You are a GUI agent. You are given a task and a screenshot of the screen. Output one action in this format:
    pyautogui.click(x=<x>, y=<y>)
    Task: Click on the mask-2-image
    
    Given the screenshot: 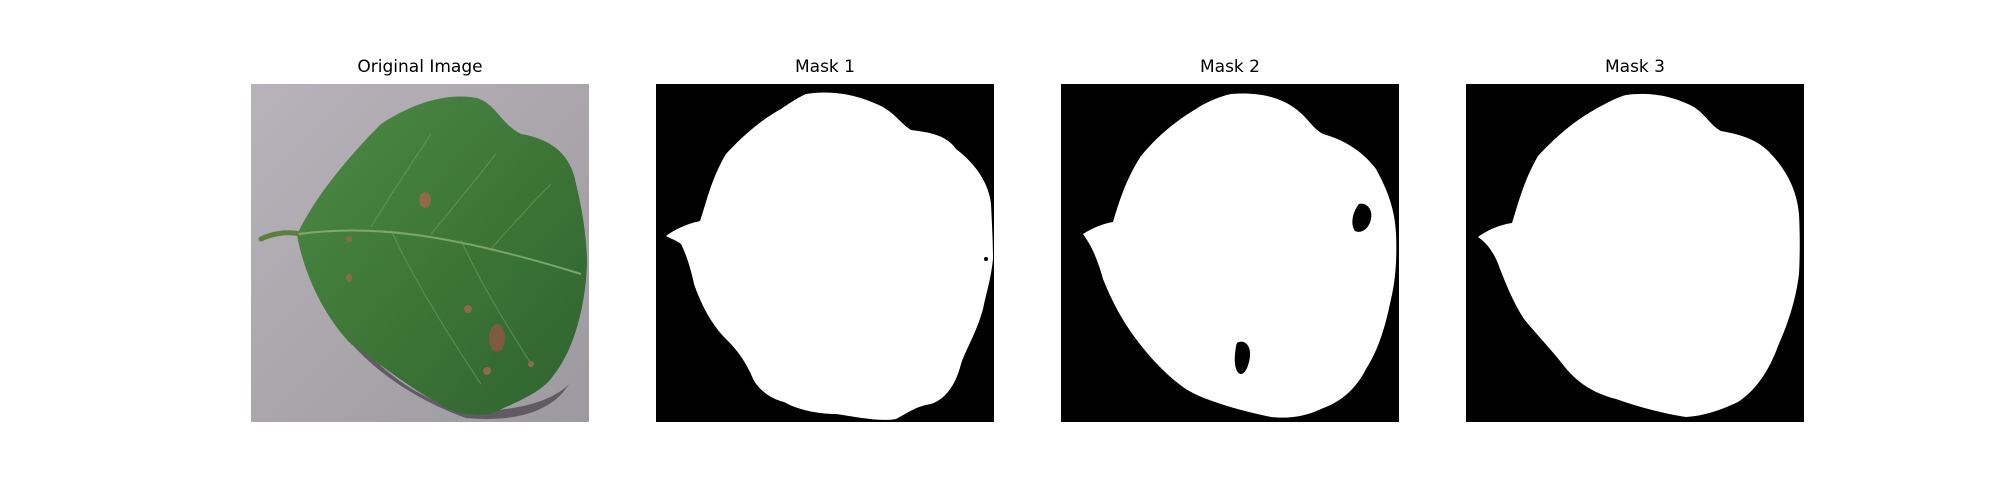 What is the action you would take?
    pyautogui.click(x=1230, y=253)
    